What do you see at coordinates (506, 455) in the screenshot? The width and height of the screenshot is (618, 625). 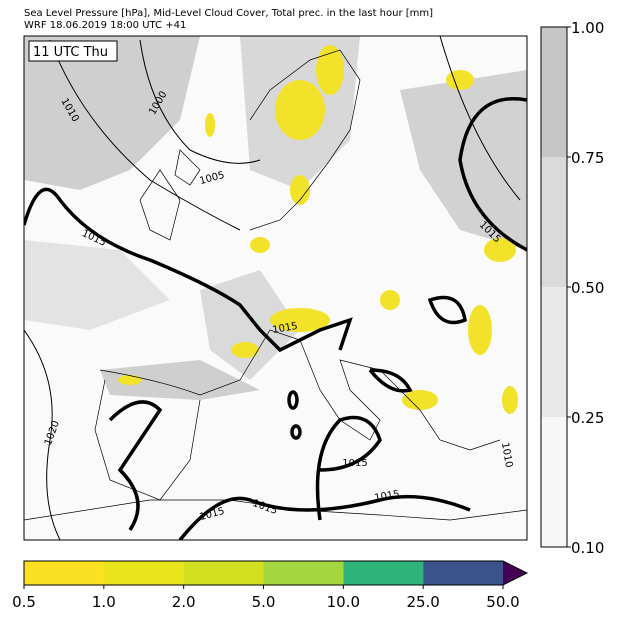 I see `contour-label: 1010` at bounding box center [506, 455].